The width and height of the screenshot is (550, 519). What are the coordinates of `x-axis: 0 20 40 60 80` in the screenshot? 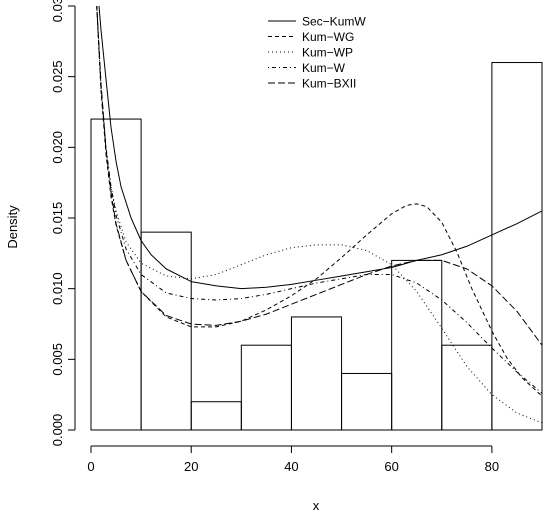 It's located at (293, 459).